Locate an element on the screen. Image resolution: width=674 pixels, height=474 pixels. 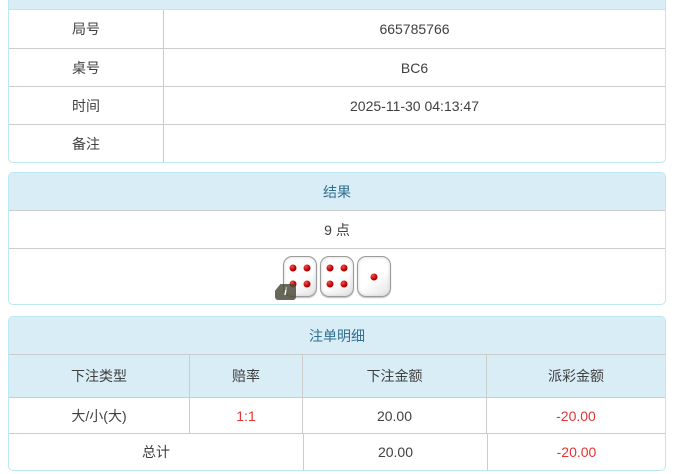
odds-value: 1:1 is located at coordinates (246, 415).